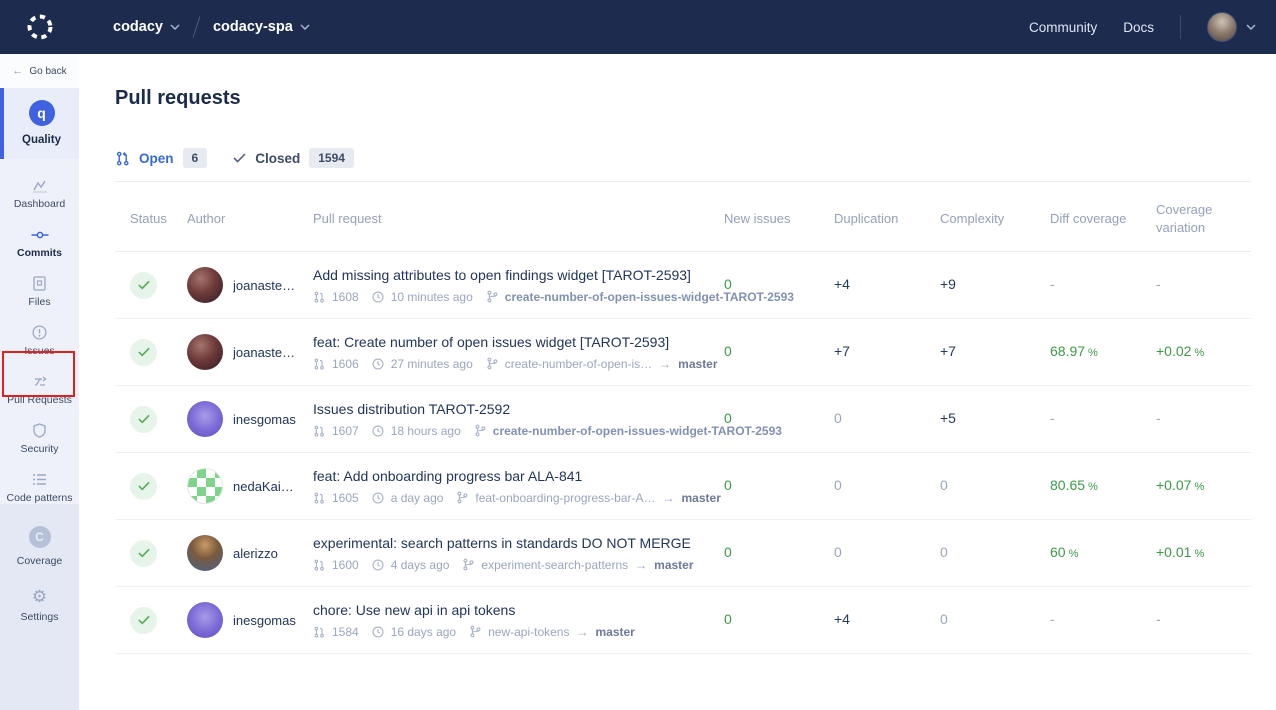 The image size is (1276, 710). What do you see at coordinates (39, 342) in the screenshot?
I see `sidebar-item-issues: Issues` at bounding box center [39, 342].